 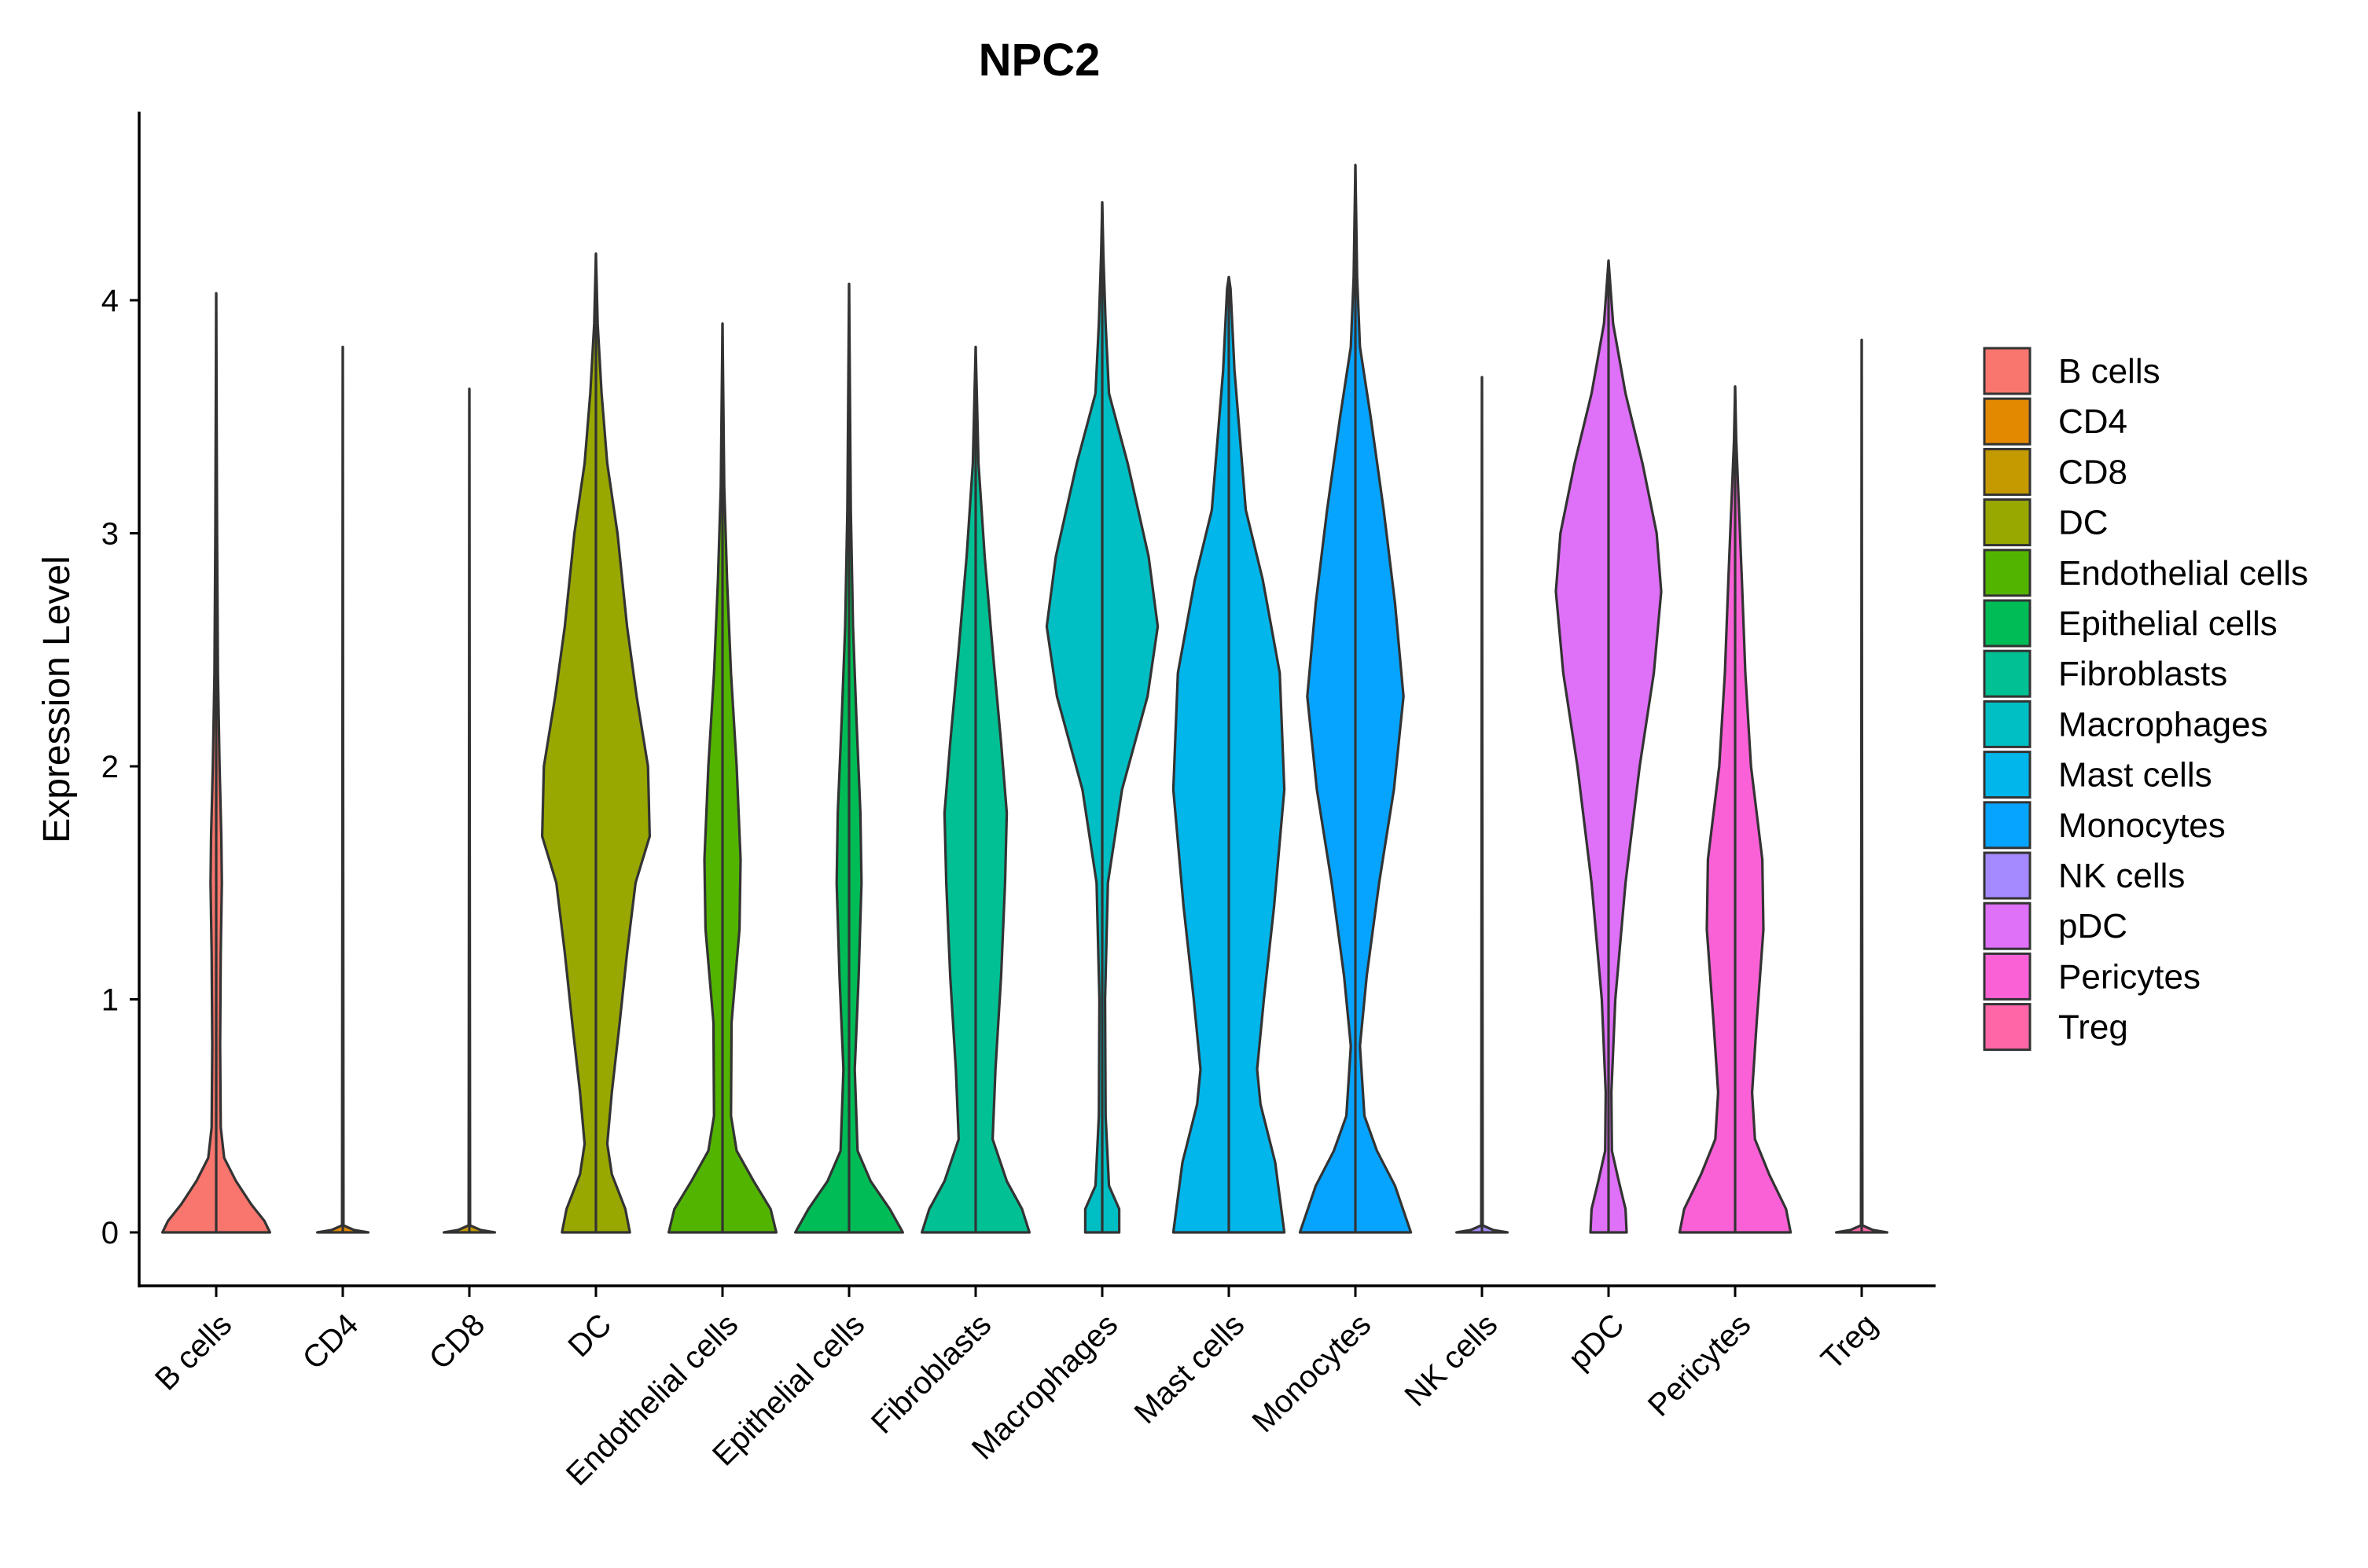 I want to click on x-tick-label: pDC, so click(x=1596, y=1341).